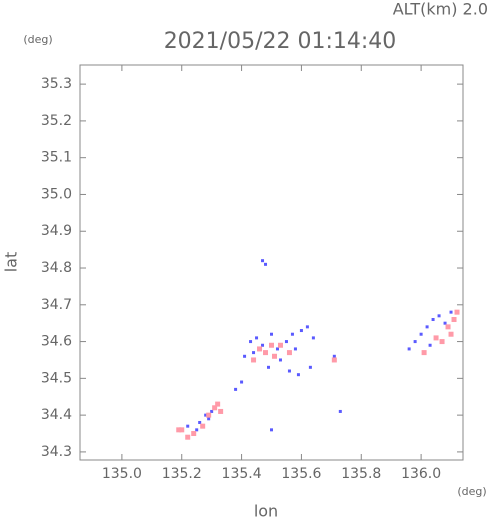 This screenshot has height=525, width=491. Describe the element at coordinates (56, 268) in the screenshot. I see `y-tick-label: 34.8` at that location.